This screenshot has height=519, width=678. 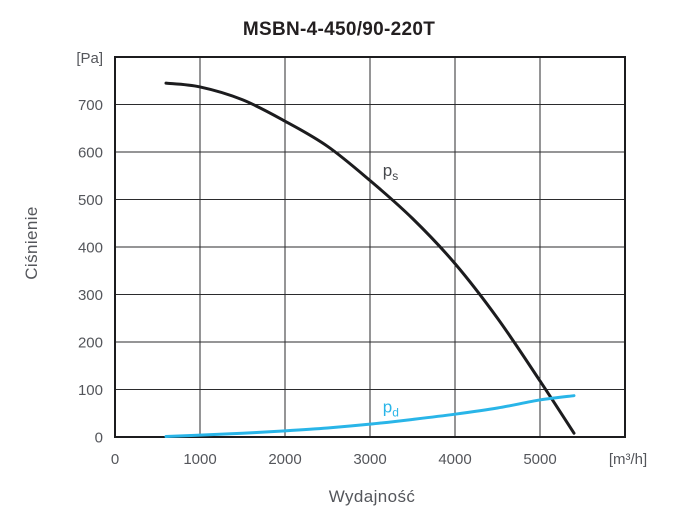 I want to click on y-axis-title: Ciśnienie, so click(x=31, y=243).